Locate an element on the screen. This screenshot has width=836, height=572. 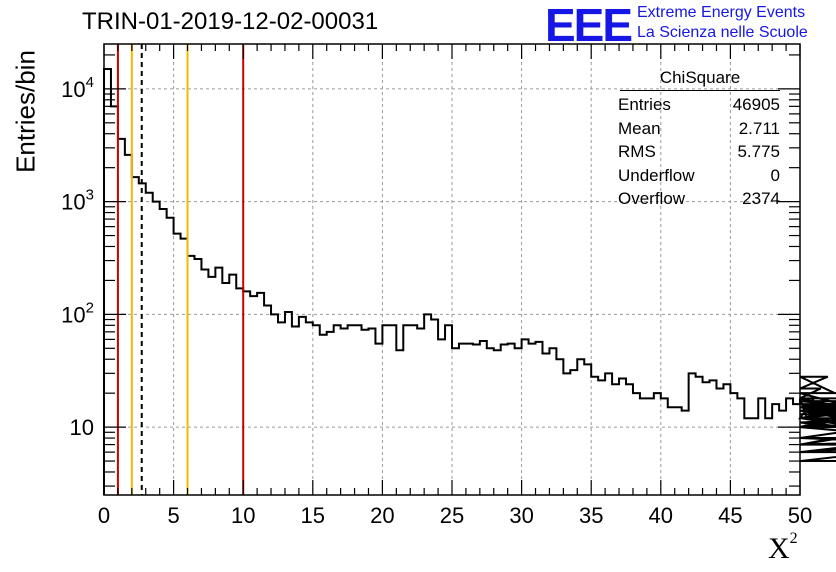
stats-label: Entries is located at coordinates (644, 104).